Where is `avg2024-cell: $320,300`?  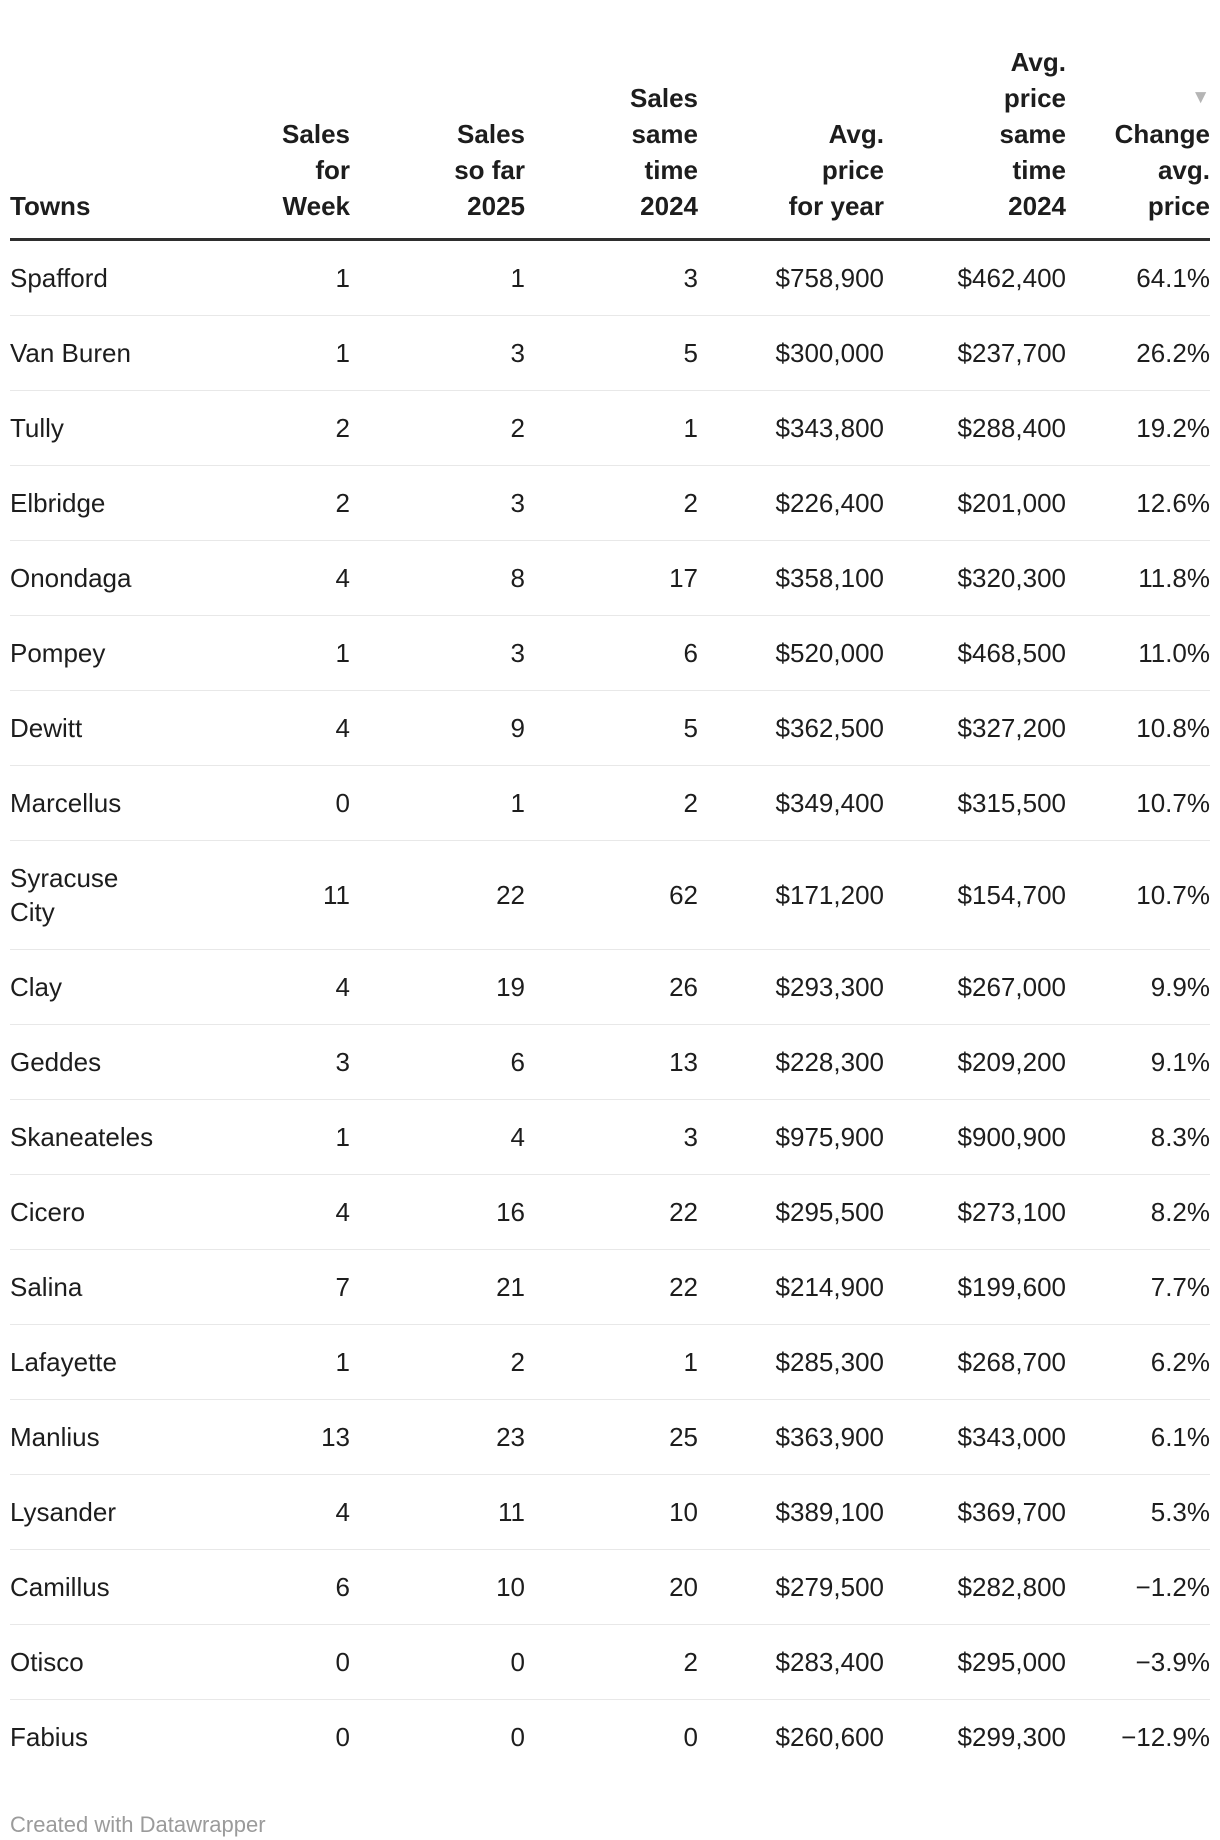
avg2024-cell: $320,300 is located at coordinates (975, 578).